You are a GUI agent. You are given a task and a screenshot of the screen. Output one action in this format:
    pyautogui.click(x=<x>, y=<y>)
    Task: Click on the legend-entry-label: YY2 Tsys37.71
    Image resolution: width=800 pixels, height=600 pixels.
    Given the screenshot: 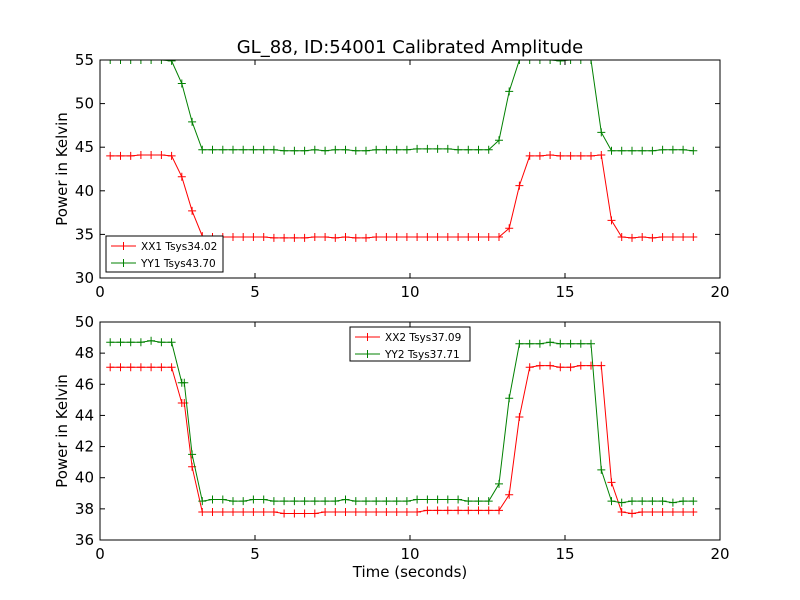 What is the action you would take?
    pyautogui.click(x=422, y=355)
    